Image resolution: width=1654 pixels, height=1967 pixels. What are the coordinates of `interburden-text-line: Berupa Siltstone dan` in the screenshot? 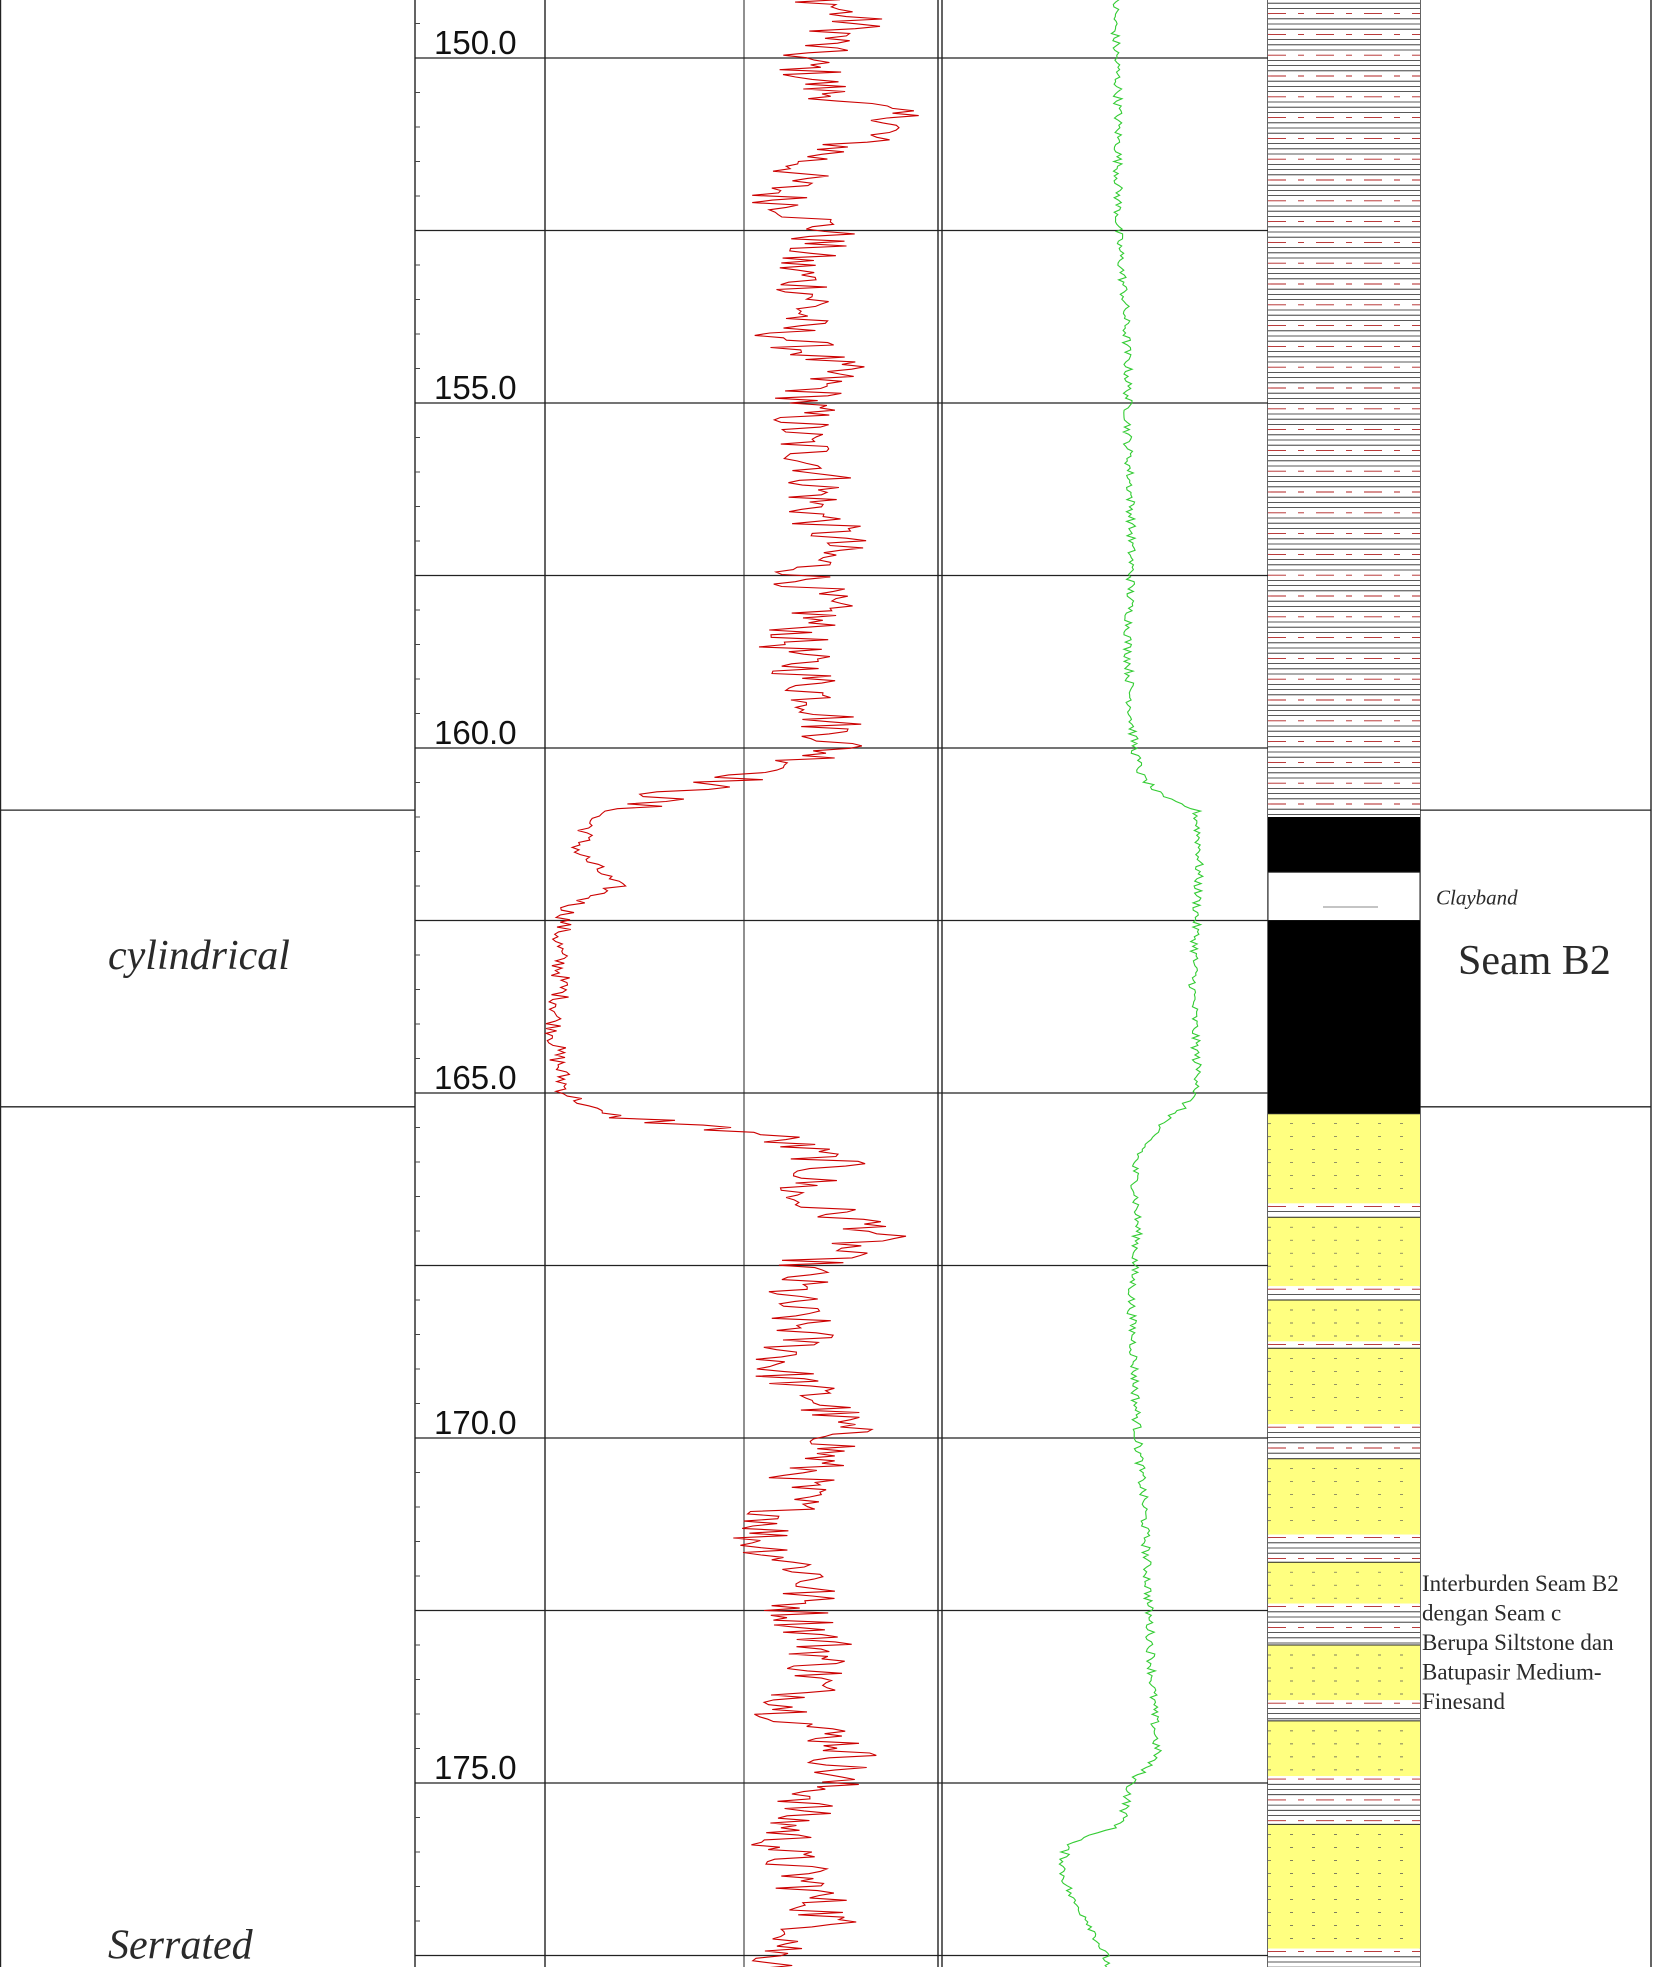 It's located at (1518, 1642).